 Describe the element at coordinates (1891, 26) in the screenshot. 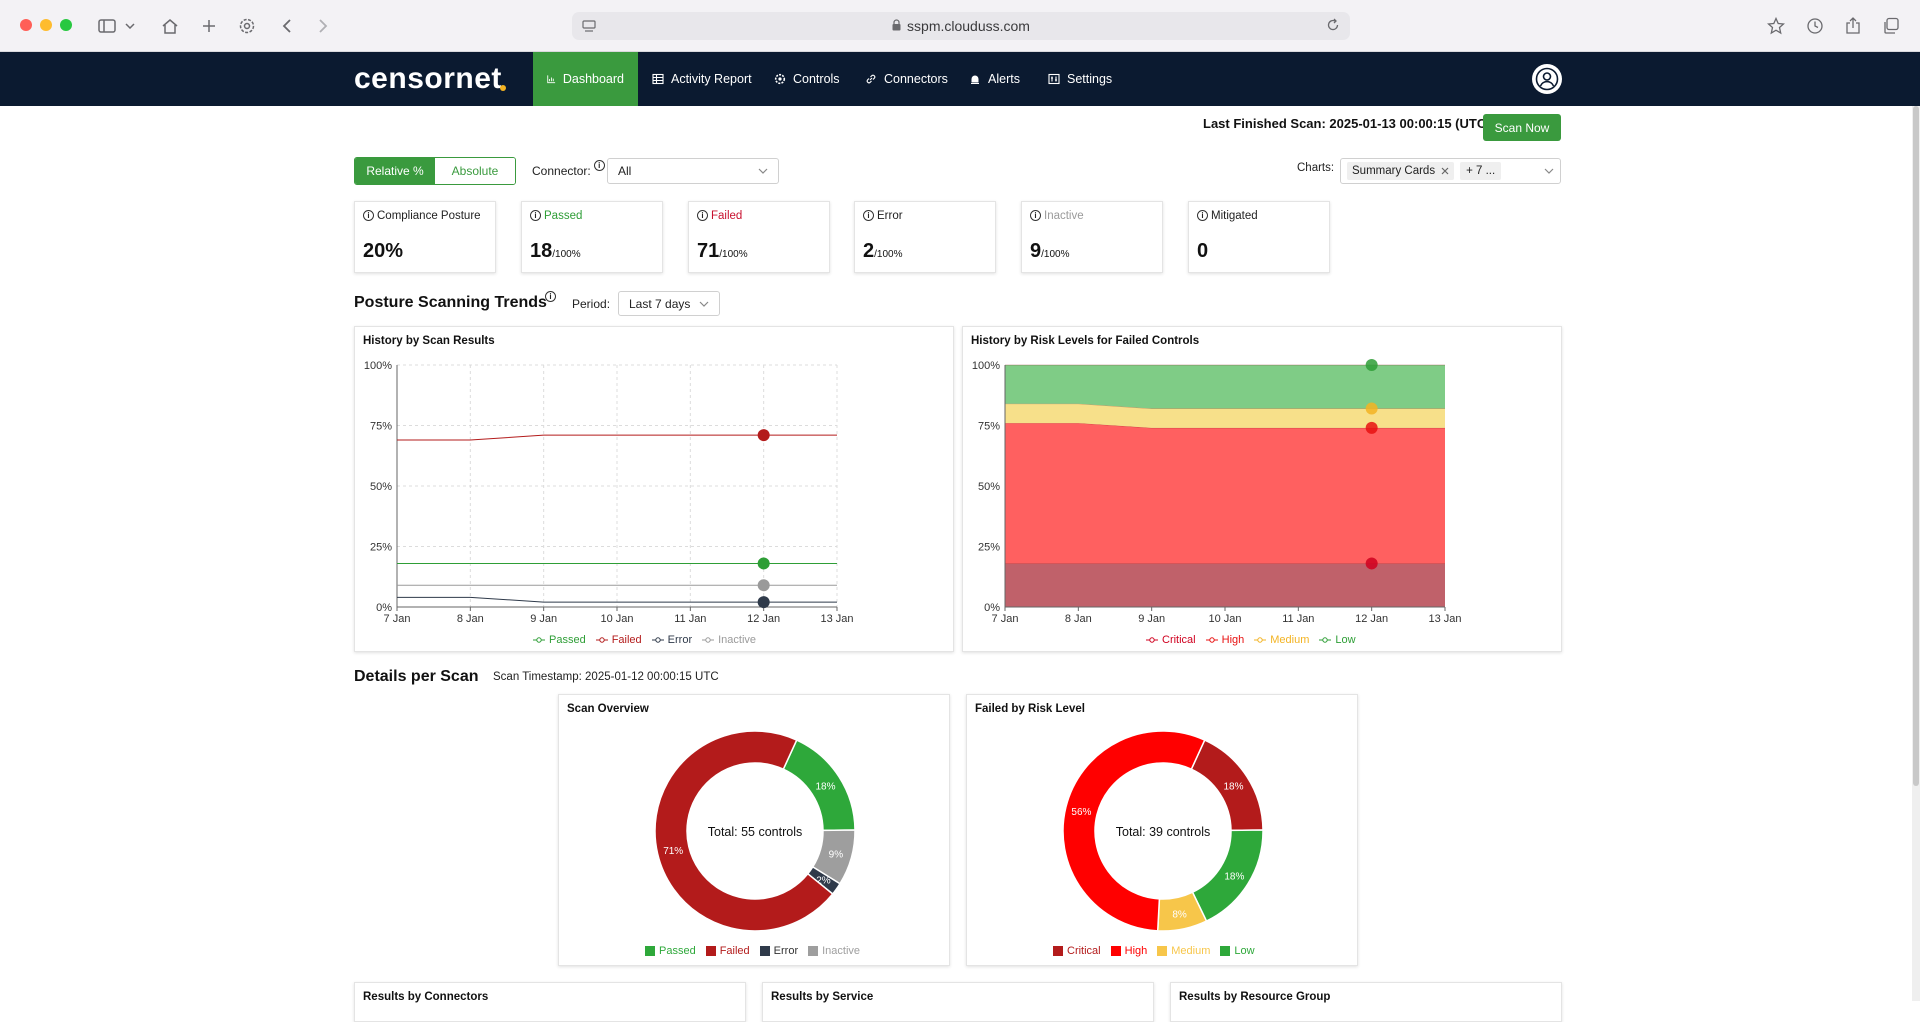

I see `tabs-overview-icon` at that location.